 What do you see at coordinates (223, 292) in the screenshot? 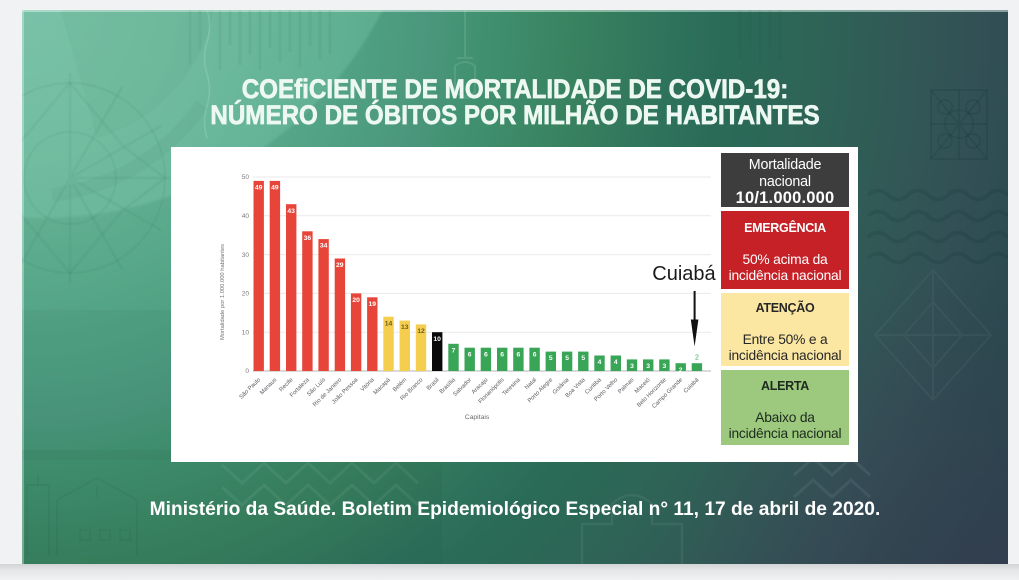
I see `svg-text:Mortalidade por 1.000.000 habi: Mortalidade por 1.000.000 habitantes` at bounding box center [223, 292].